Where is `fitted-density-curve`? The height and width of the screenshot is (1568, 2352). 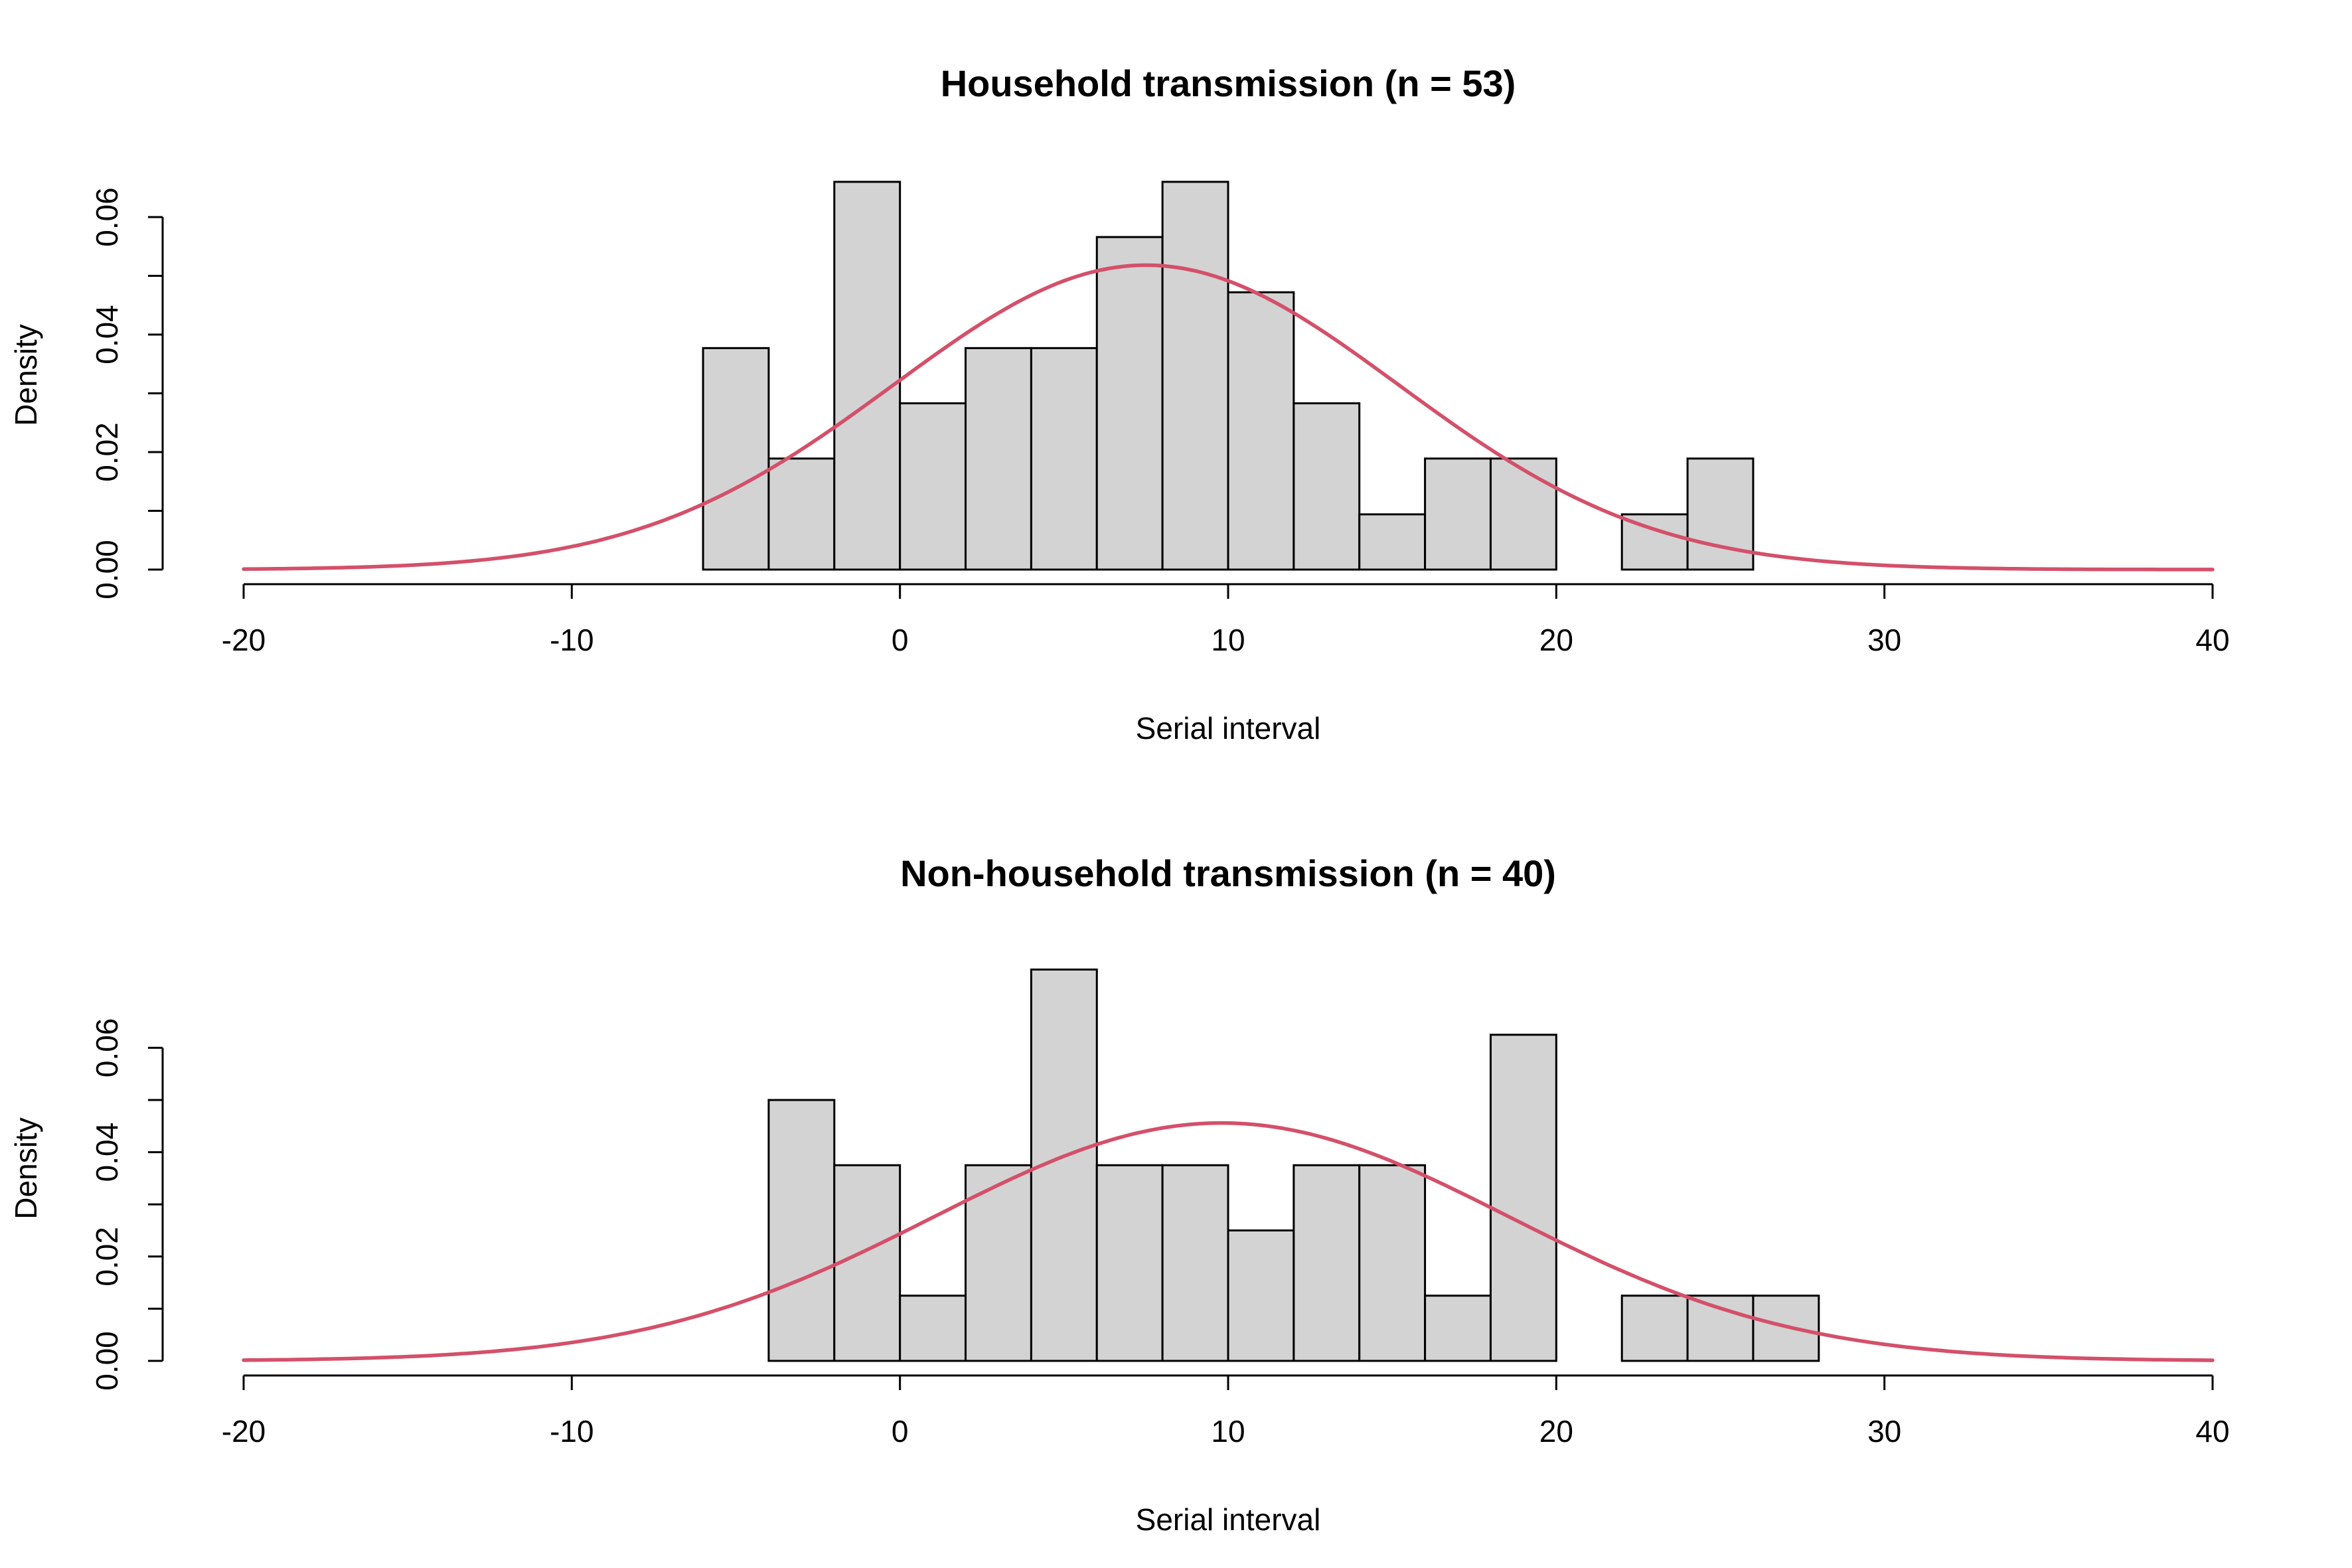
fitted-density-curve is located at coordinates (1229, 1242).